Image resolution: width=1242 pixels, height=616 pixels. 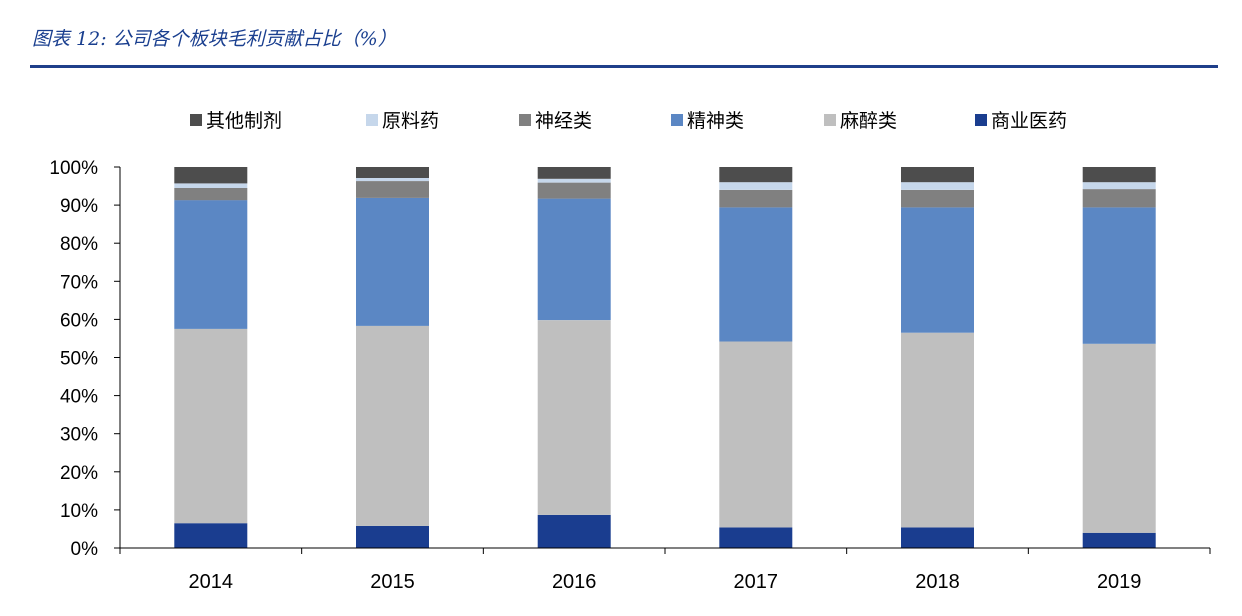 What do you see at coordinates (79, 397) in the screenshot?
I see `y-tick-label: 40%` at bounding box center [79, 397].